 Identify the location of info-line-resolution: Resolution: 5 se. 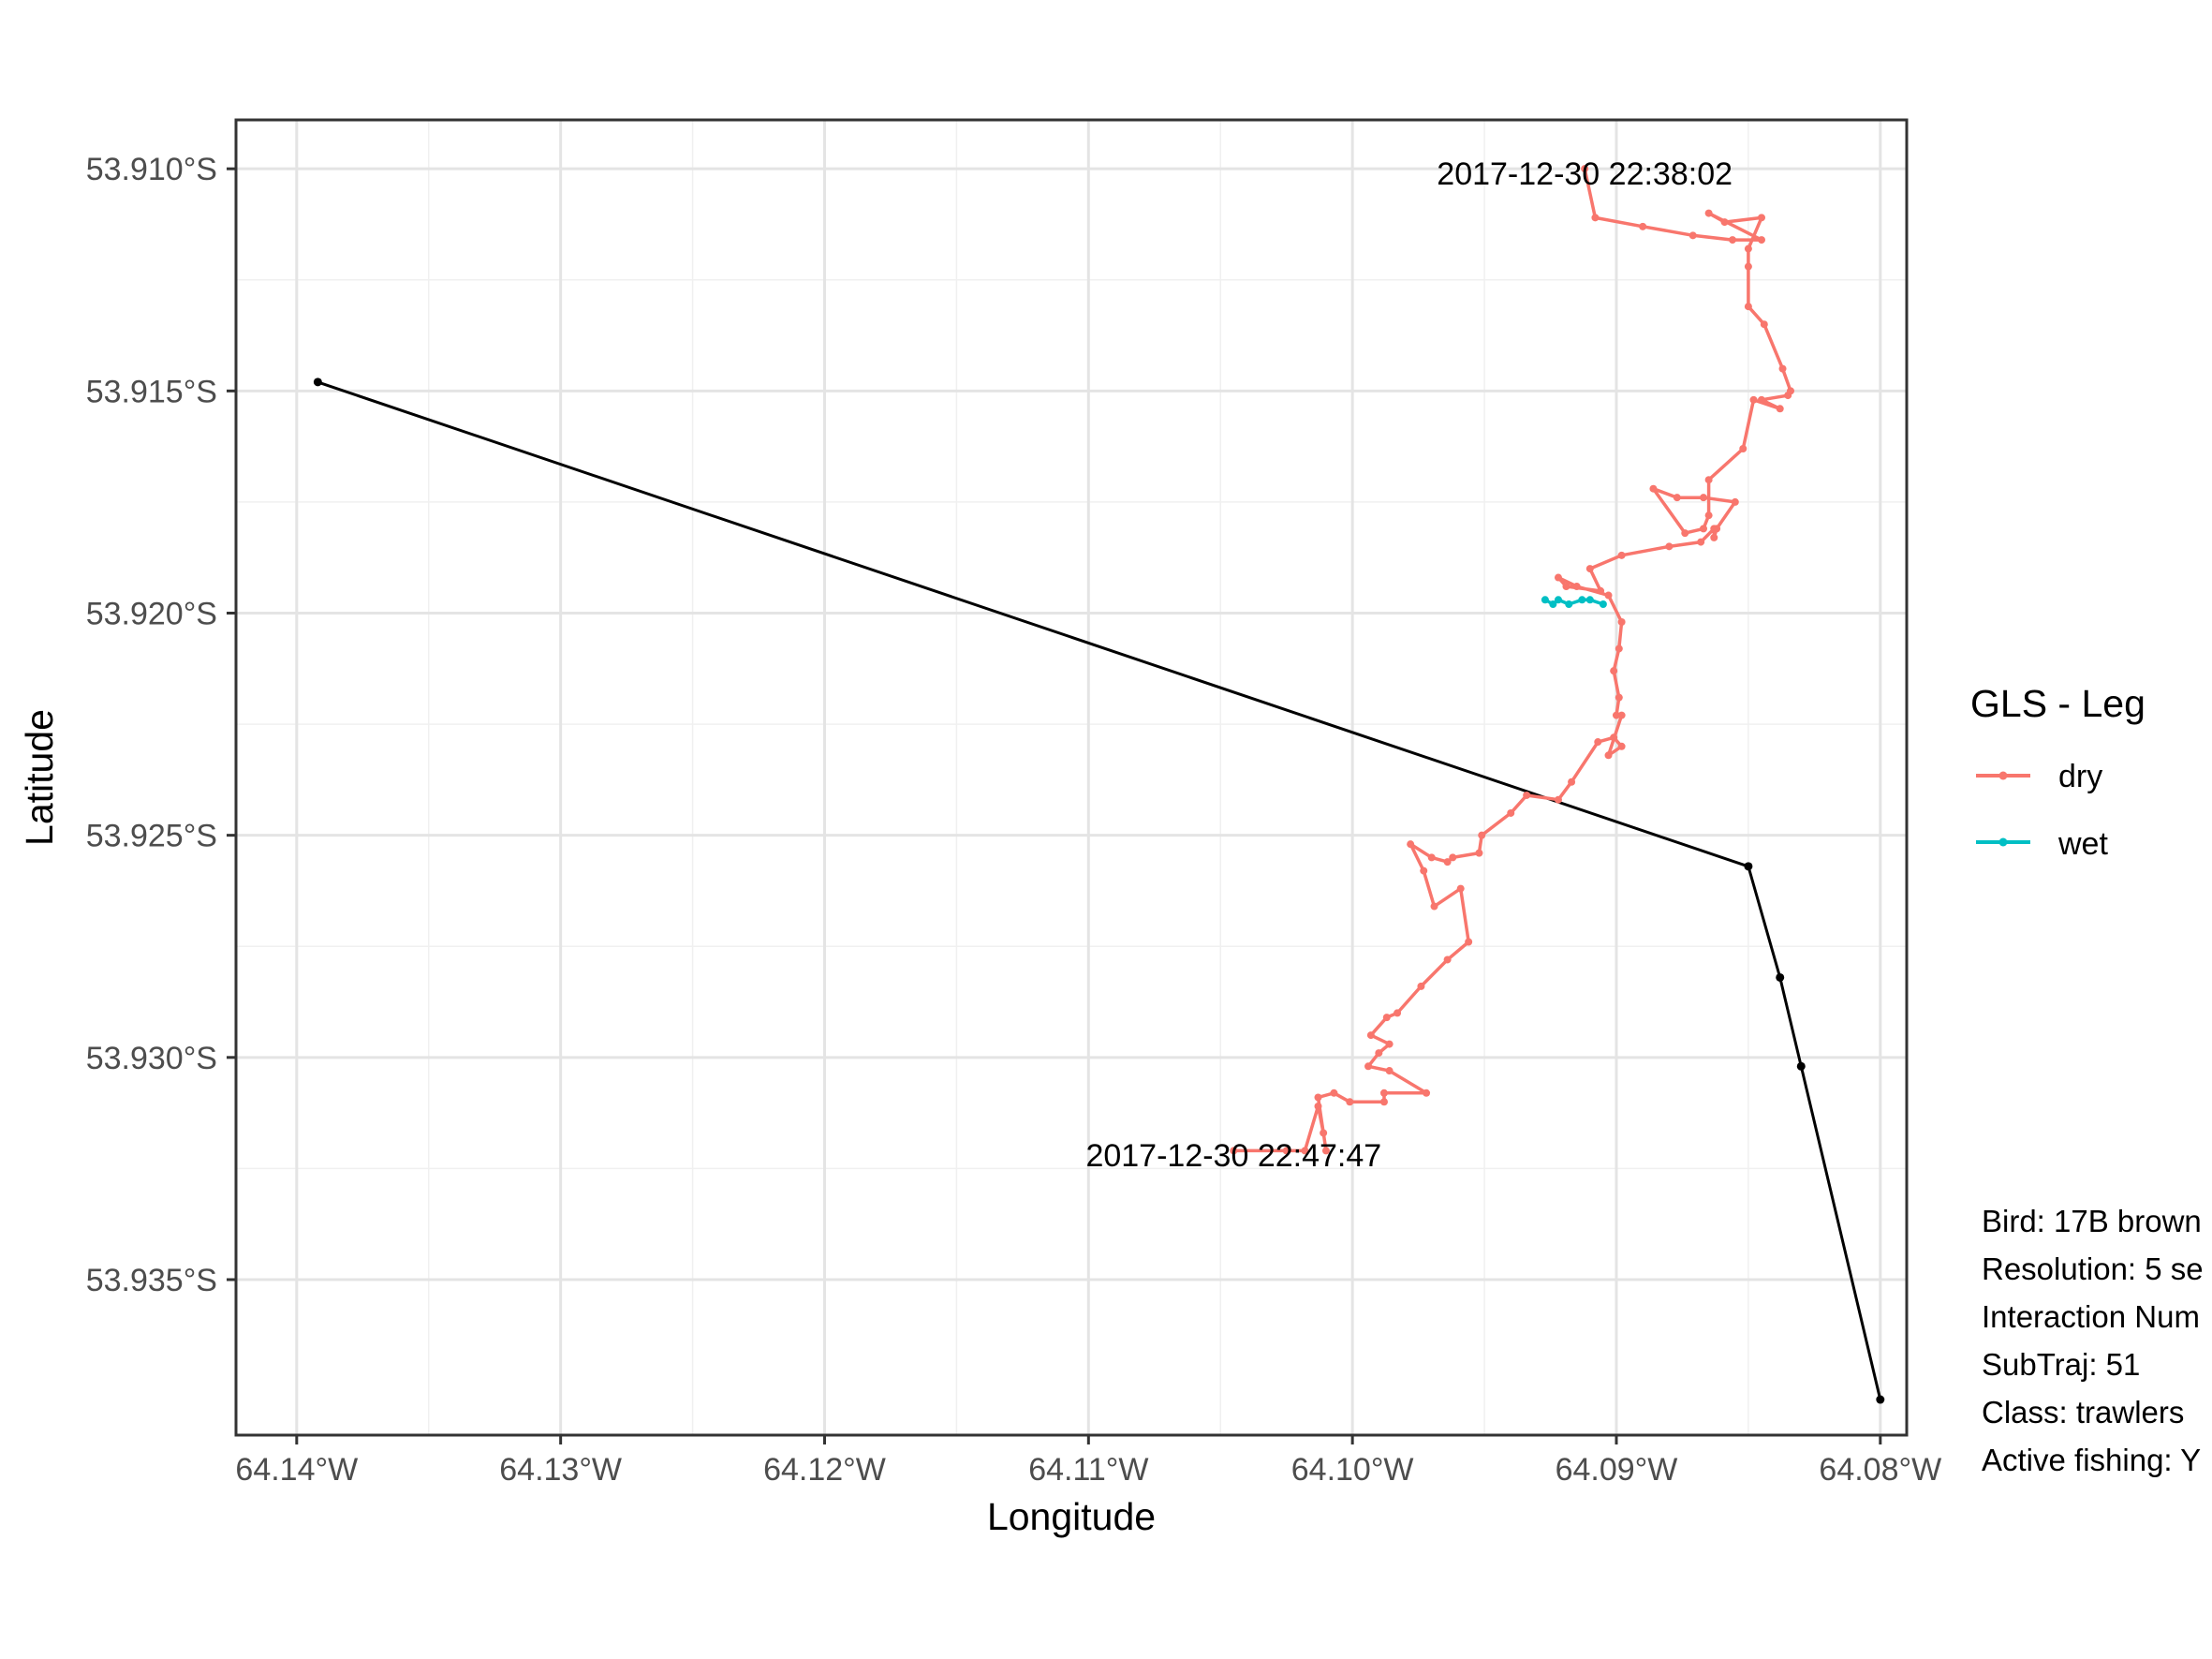
(2093, 1269).